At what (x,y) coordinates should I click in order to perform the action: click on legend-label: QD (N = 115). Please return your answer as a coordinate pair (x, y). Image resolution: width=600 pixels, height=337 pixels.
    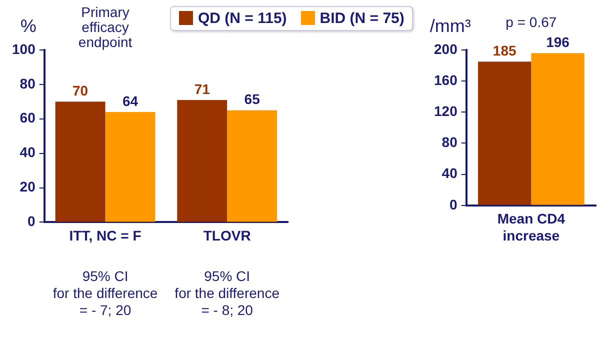
    Looking at the image, I should click on (242, 18).